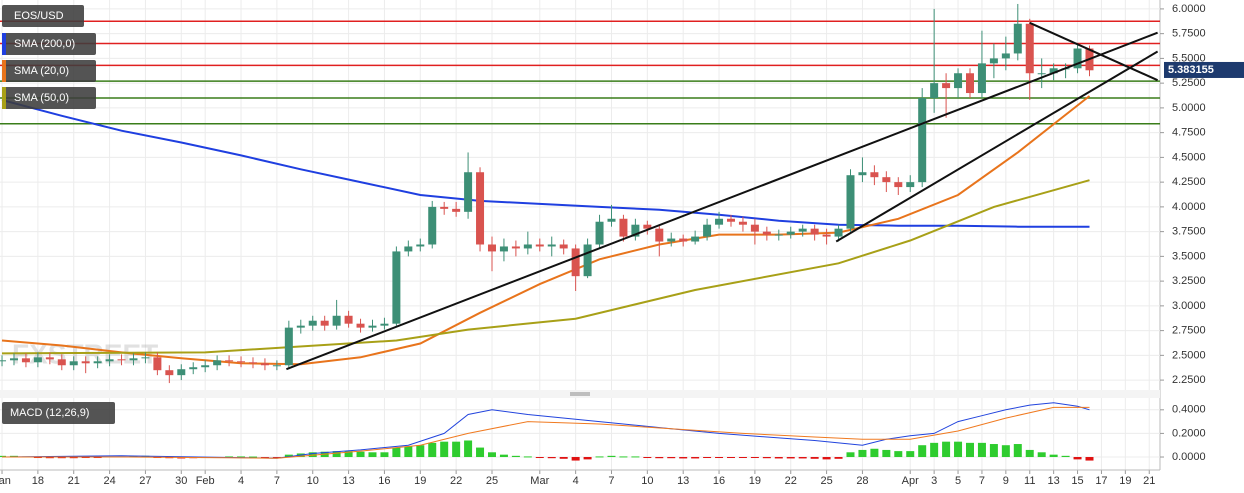  I want to click on x-tick-label: Jan, so click(5, 481).